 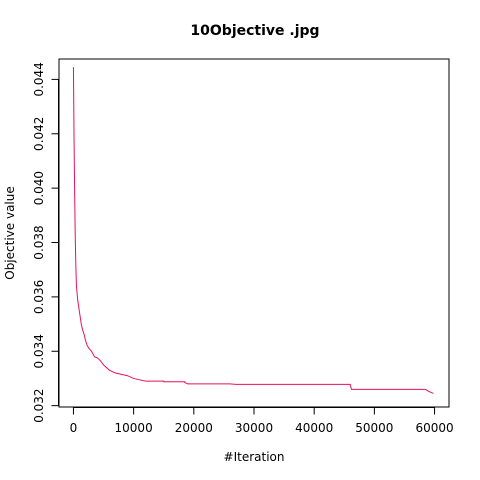 I want to click on x-tick-label: 0, so click(x=74, y=428).